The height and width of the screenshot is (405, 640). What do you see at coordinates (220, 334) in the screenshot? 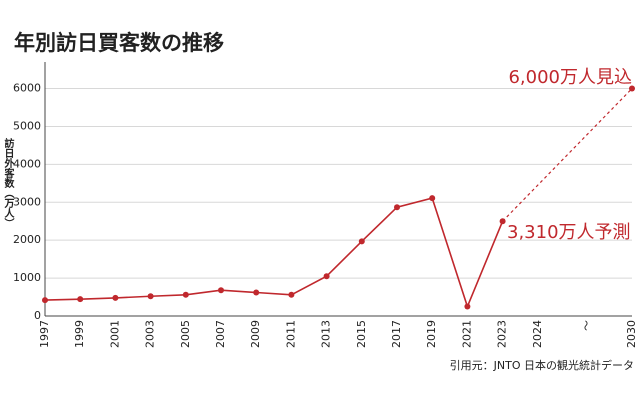
I see `x-tick-label: 2007` at bounding box center [220, 334].